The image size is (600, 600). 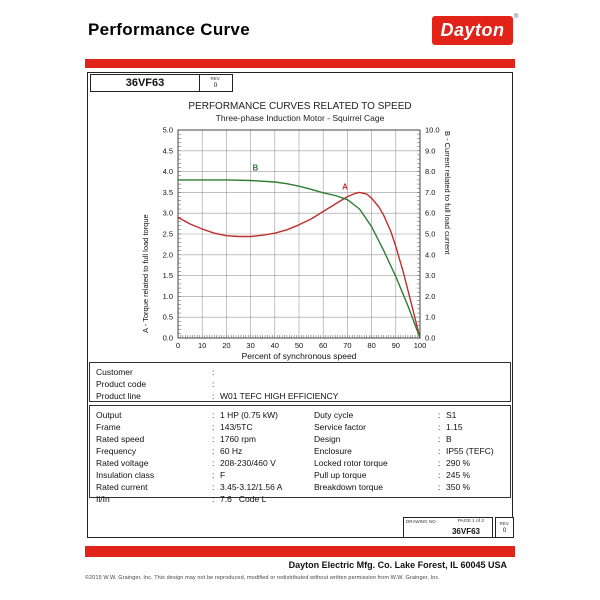 I want to click on svg-text: 40, so click(x=275, y=345).